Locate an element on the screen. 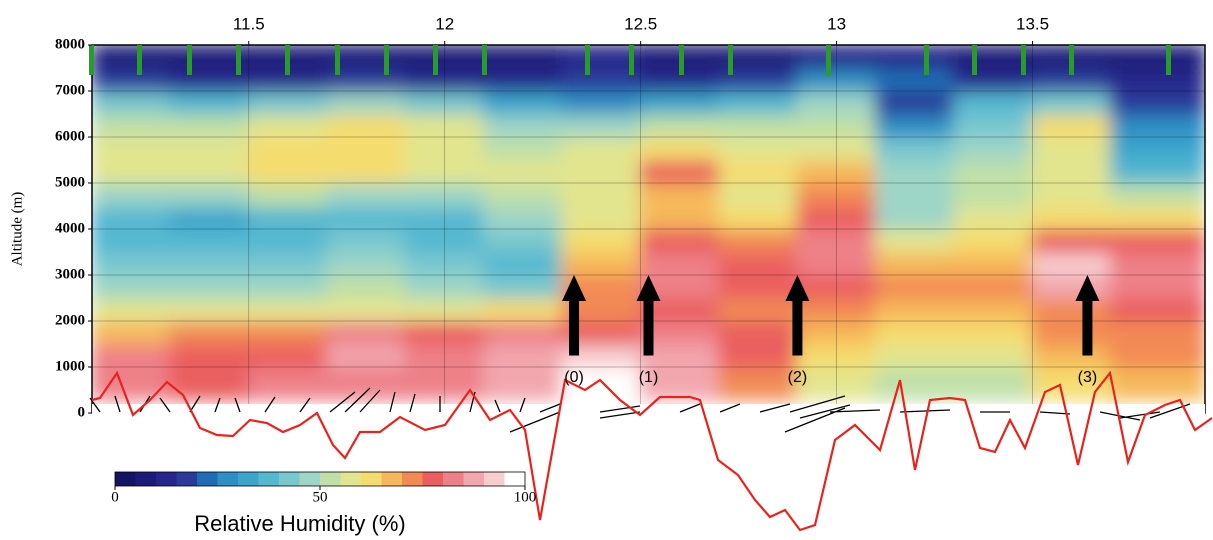 The image size is (1213, 540). y-tick-label: 2000 is located at coordinates (70, 320).